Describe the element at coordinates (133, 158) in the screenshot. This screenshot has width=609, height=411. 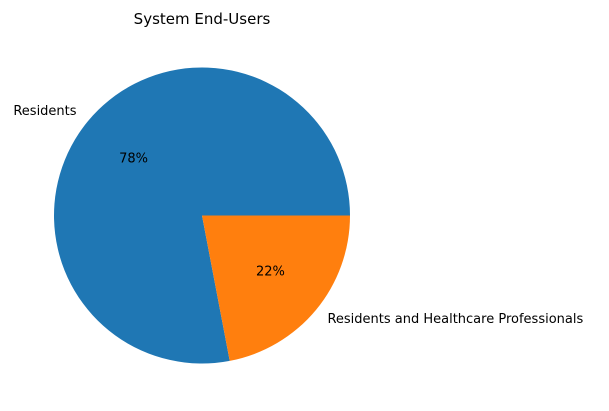
I see `slice-percent-residents: 78%` at that location.